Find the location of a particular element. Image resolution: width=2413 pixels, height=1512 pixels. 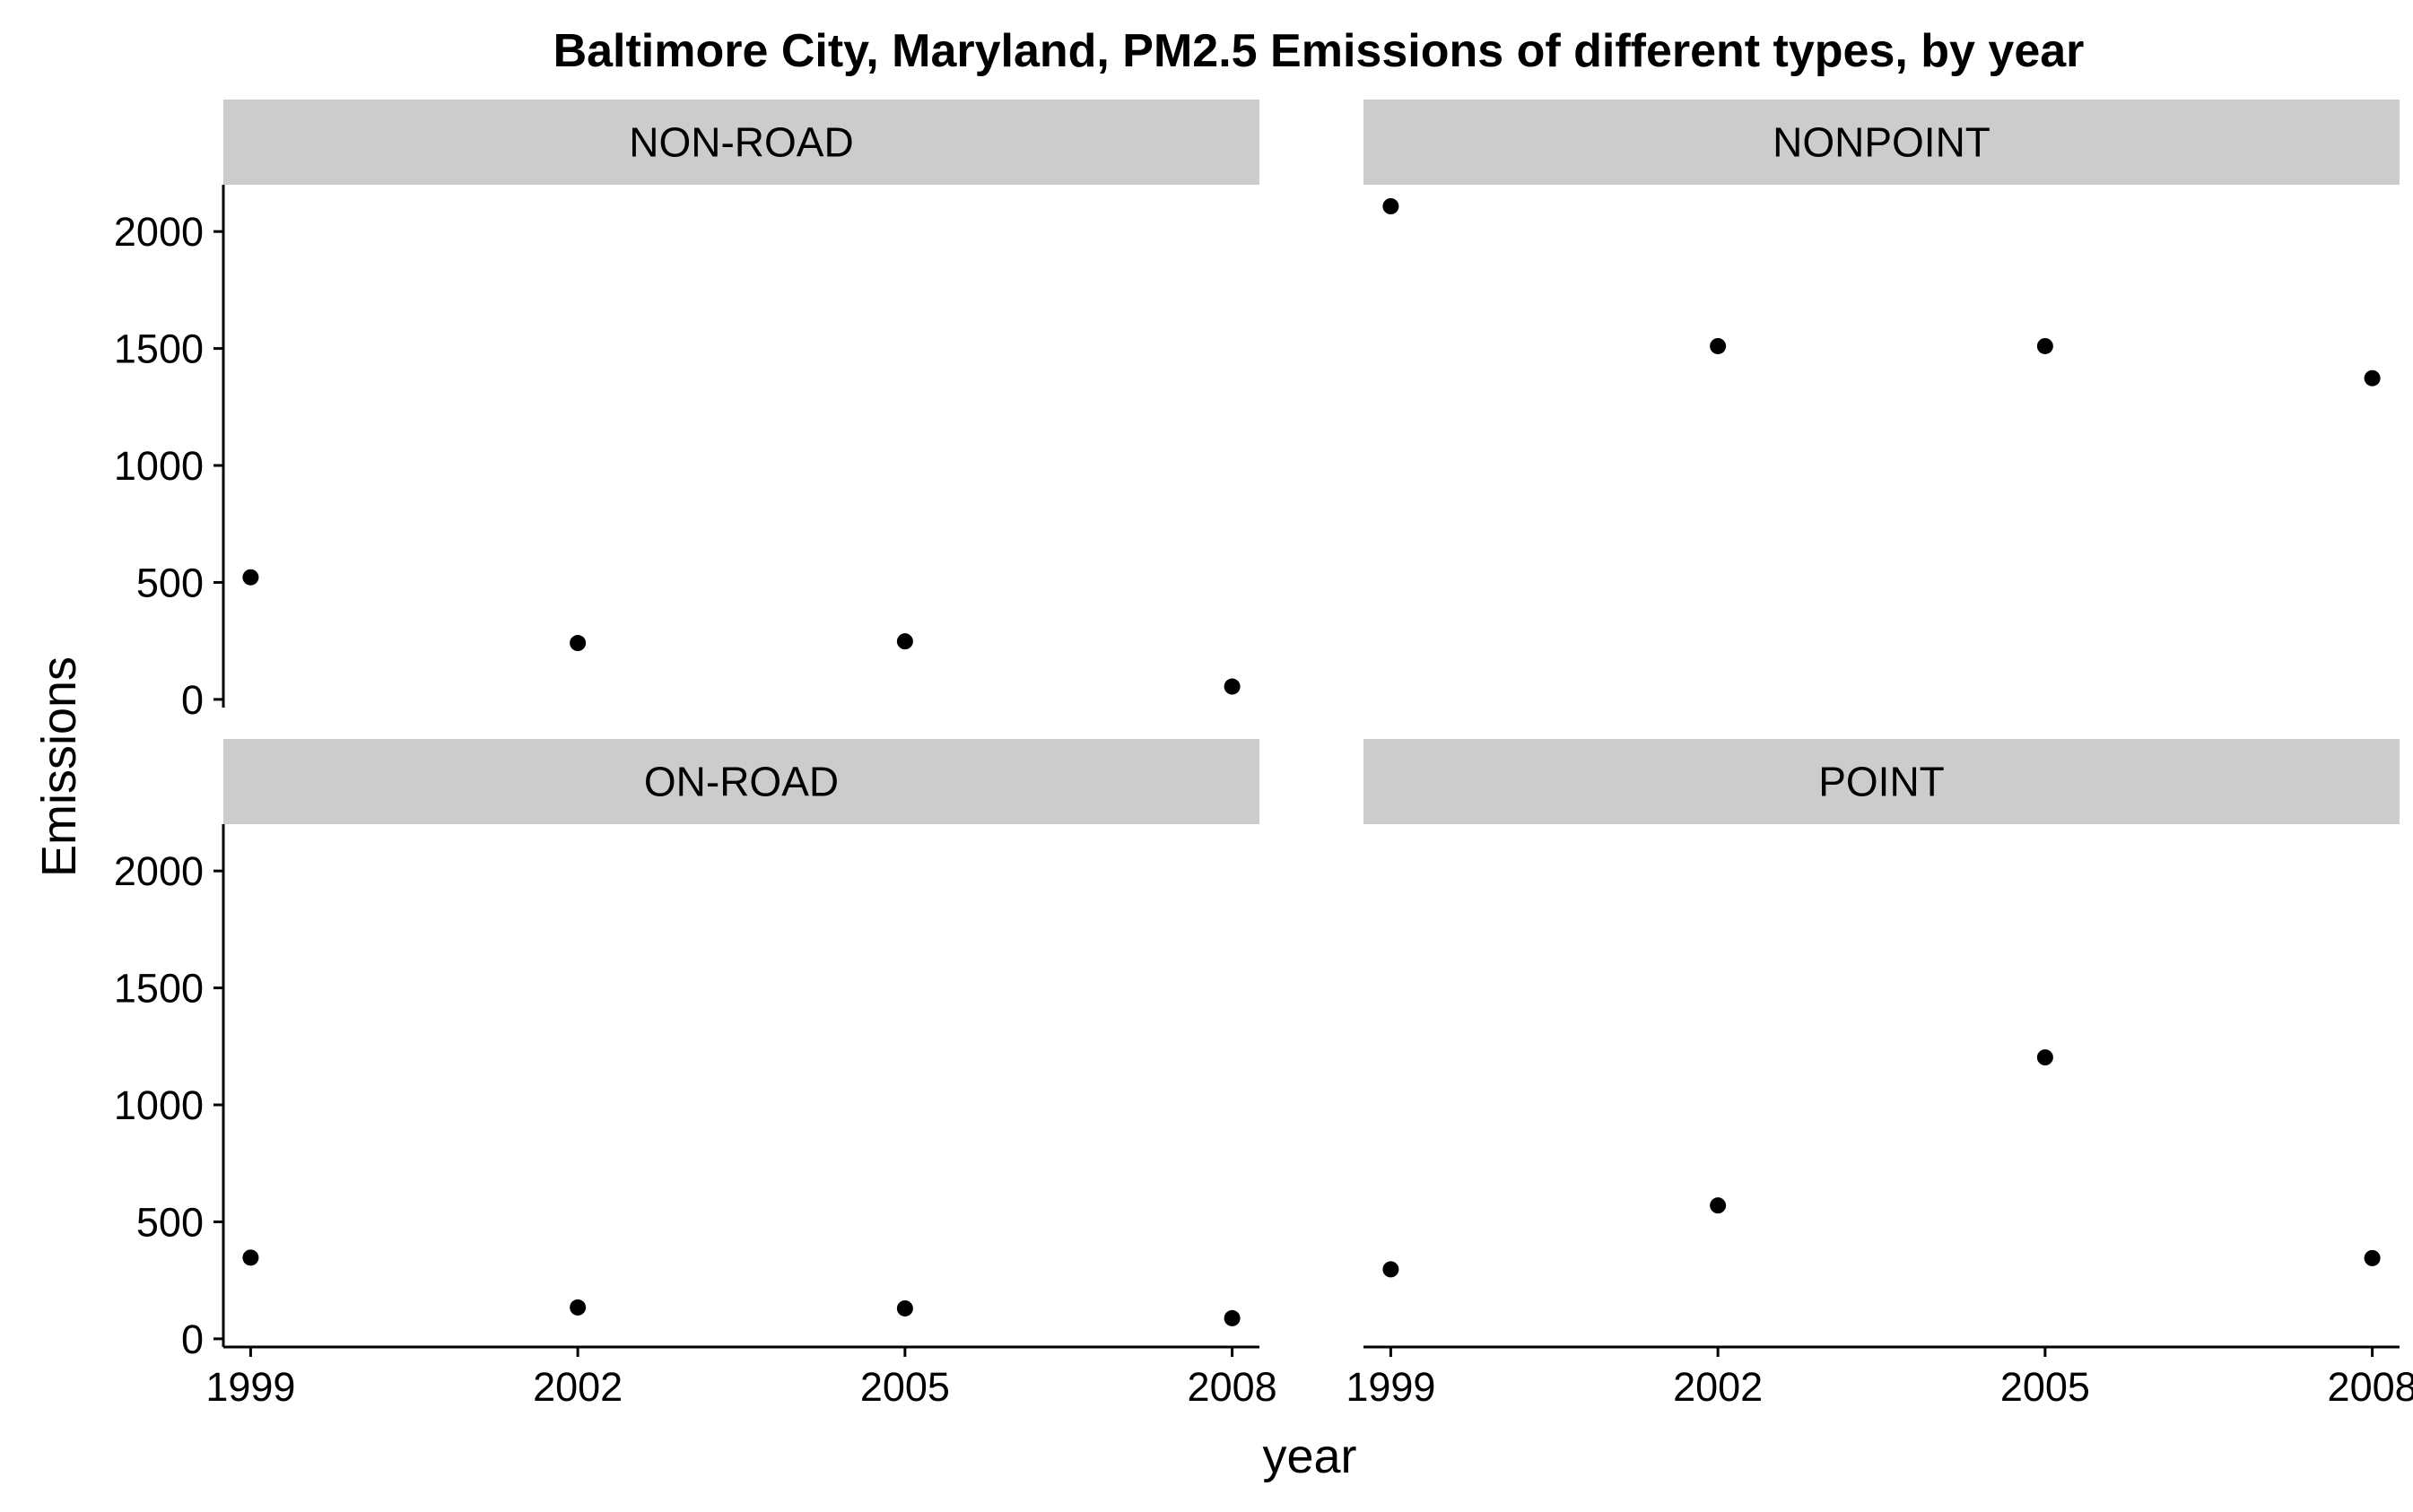

facet-strip-label: POINT is located at coordinates (1882, 782).